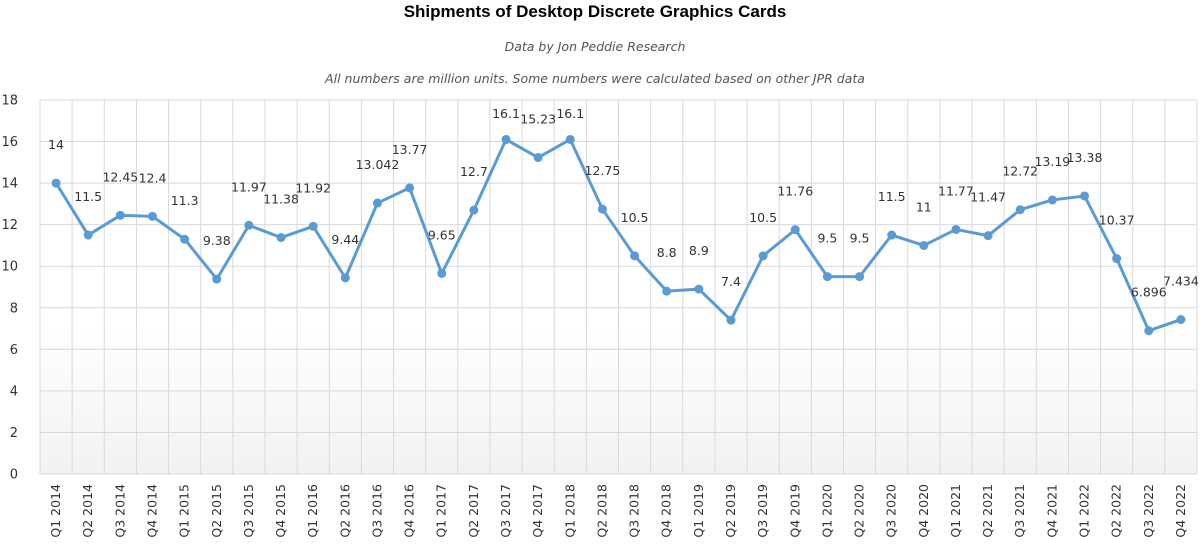  Describe the element at coordinates (9, 142) in the screenshot. I see `y-tick-label: 16` at that location.